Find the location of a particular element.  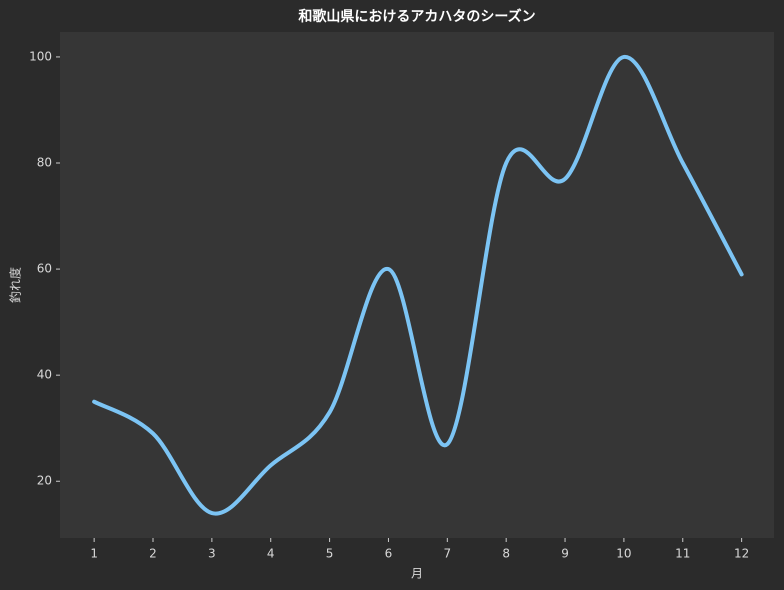

y-tick-label: 20 is located at coordinates (44, 481).